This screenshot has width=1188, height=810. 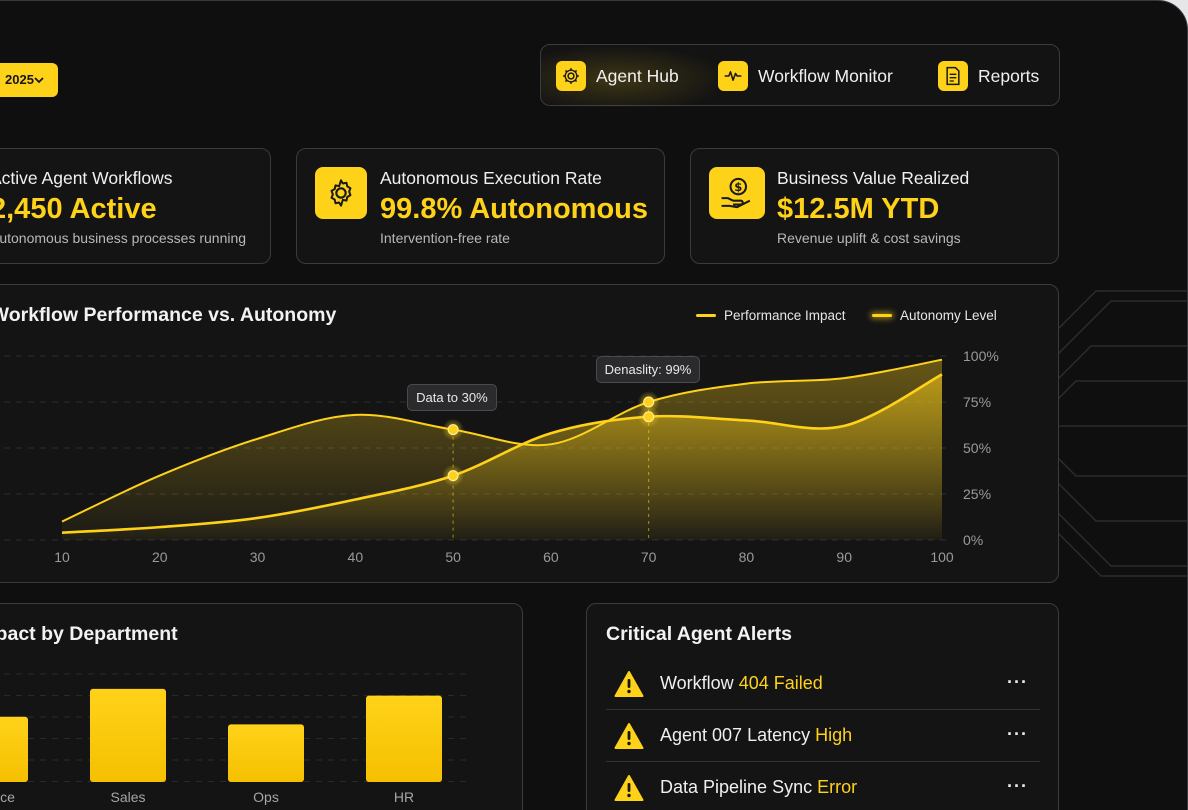 I want to click on category-label: HR, so click(x=404, y=797).